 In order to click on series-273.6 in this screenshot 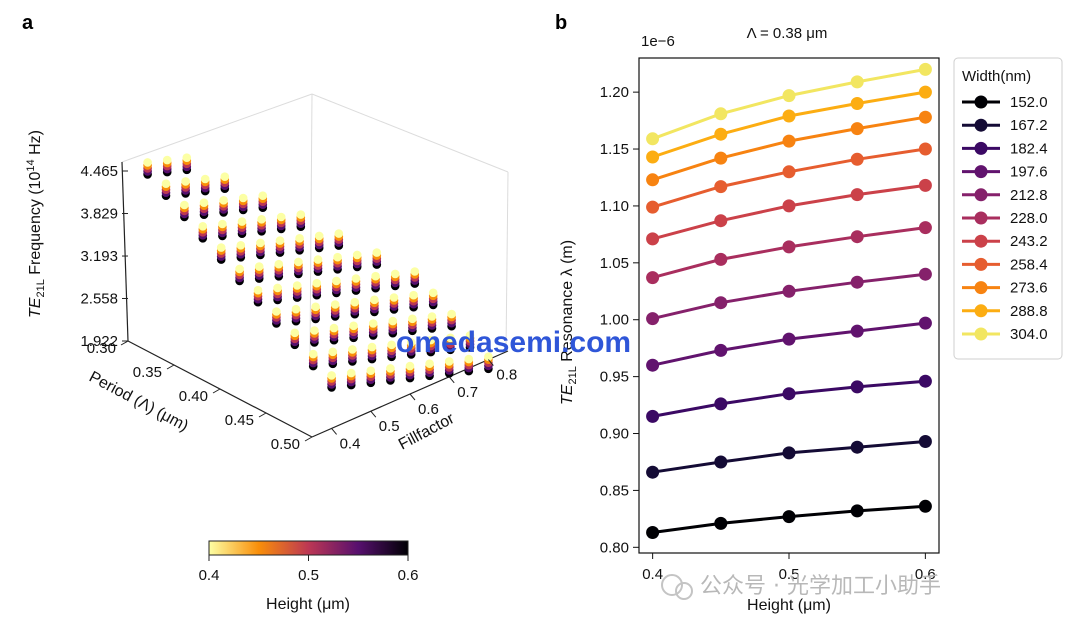, I will do `click(789, 148)`.